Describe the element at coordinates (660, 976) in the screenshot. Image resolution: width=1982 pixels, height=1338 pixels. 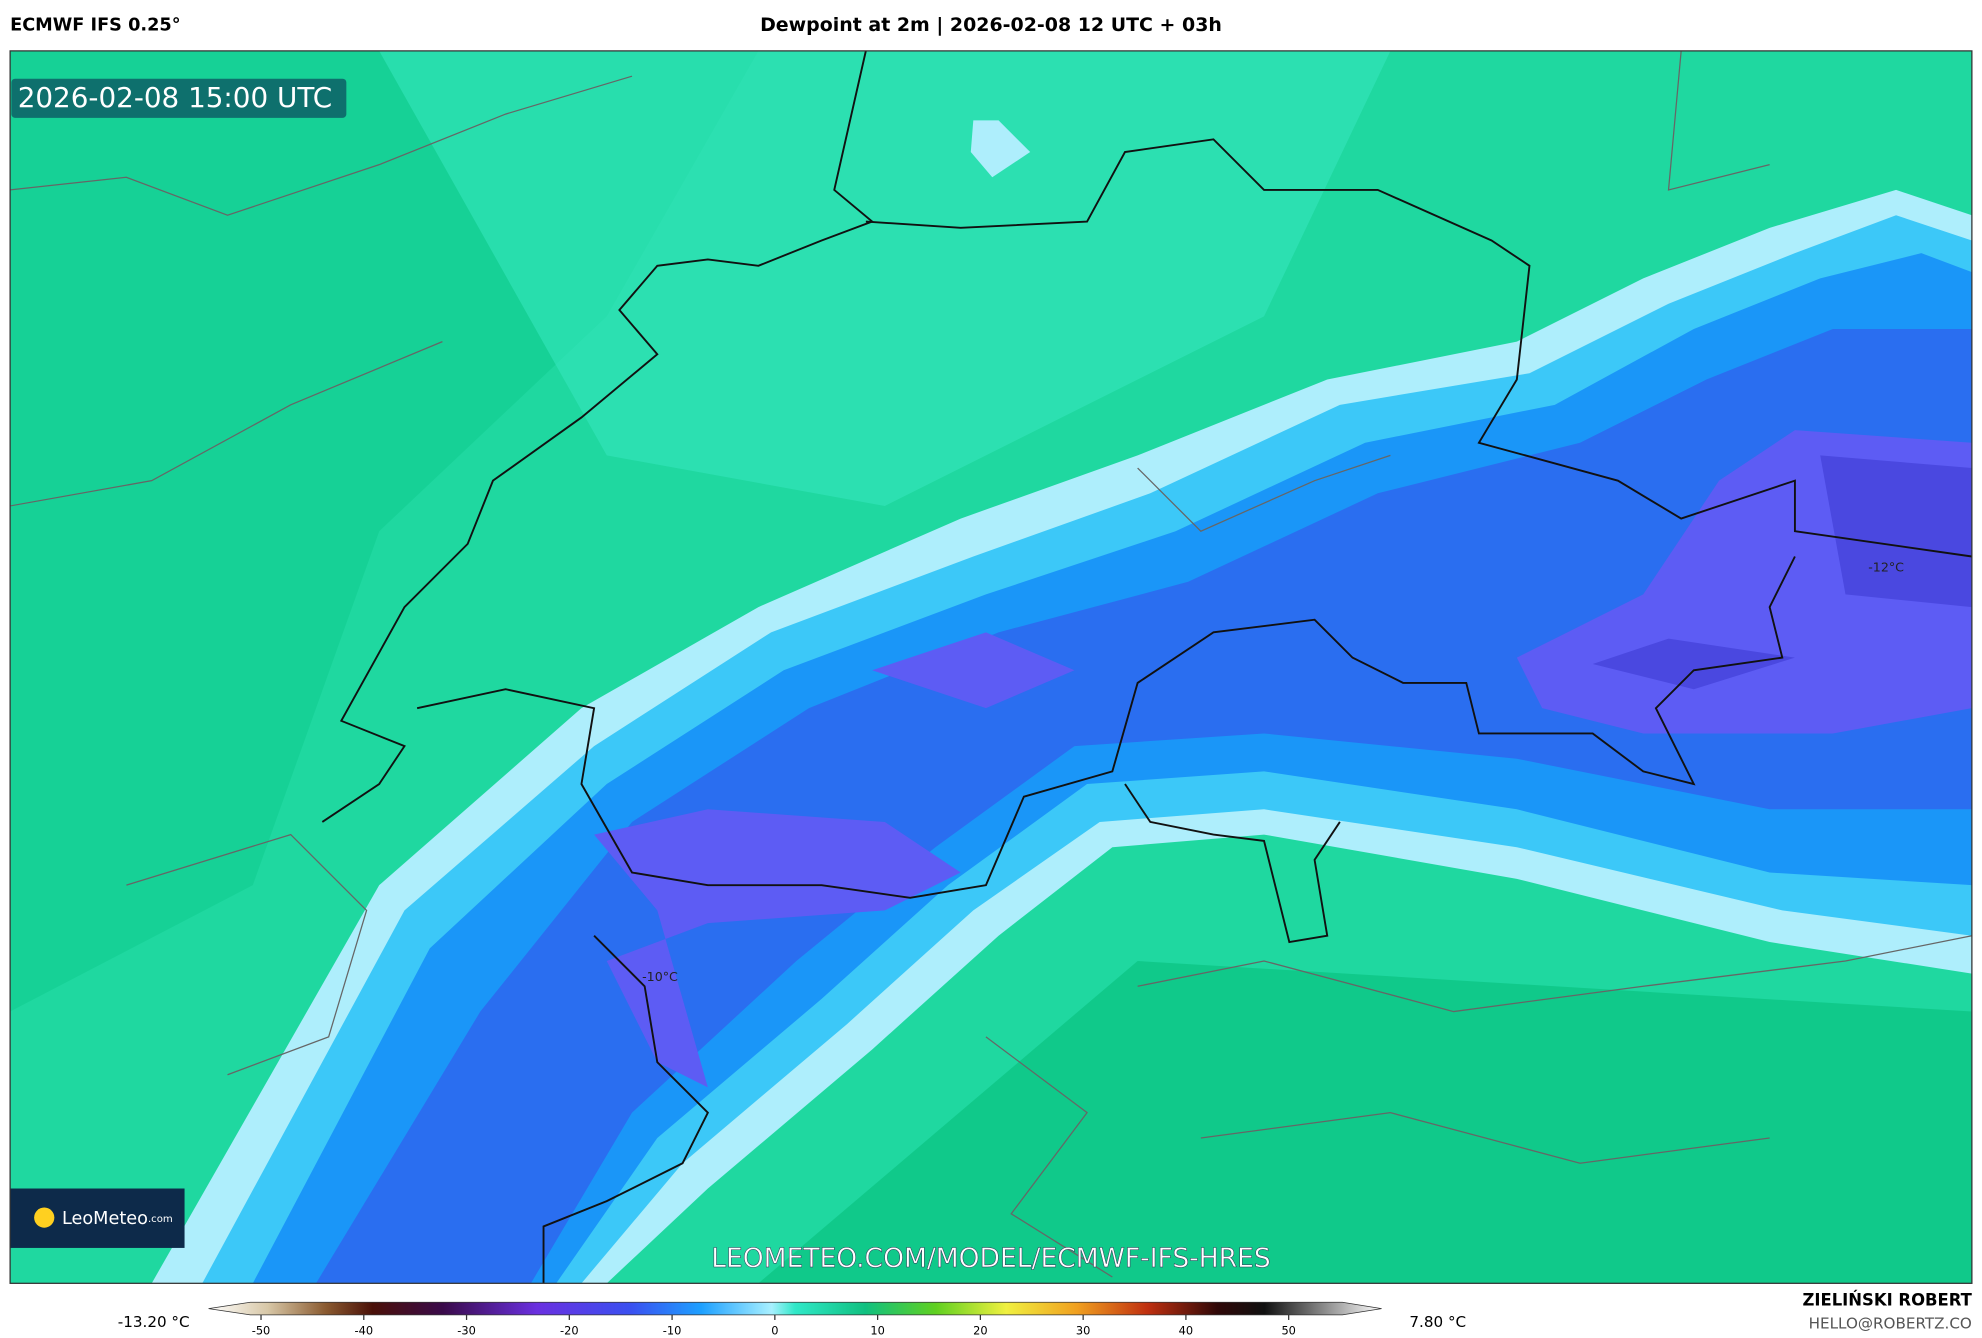
I see `contour-label: -10°C` at that location.